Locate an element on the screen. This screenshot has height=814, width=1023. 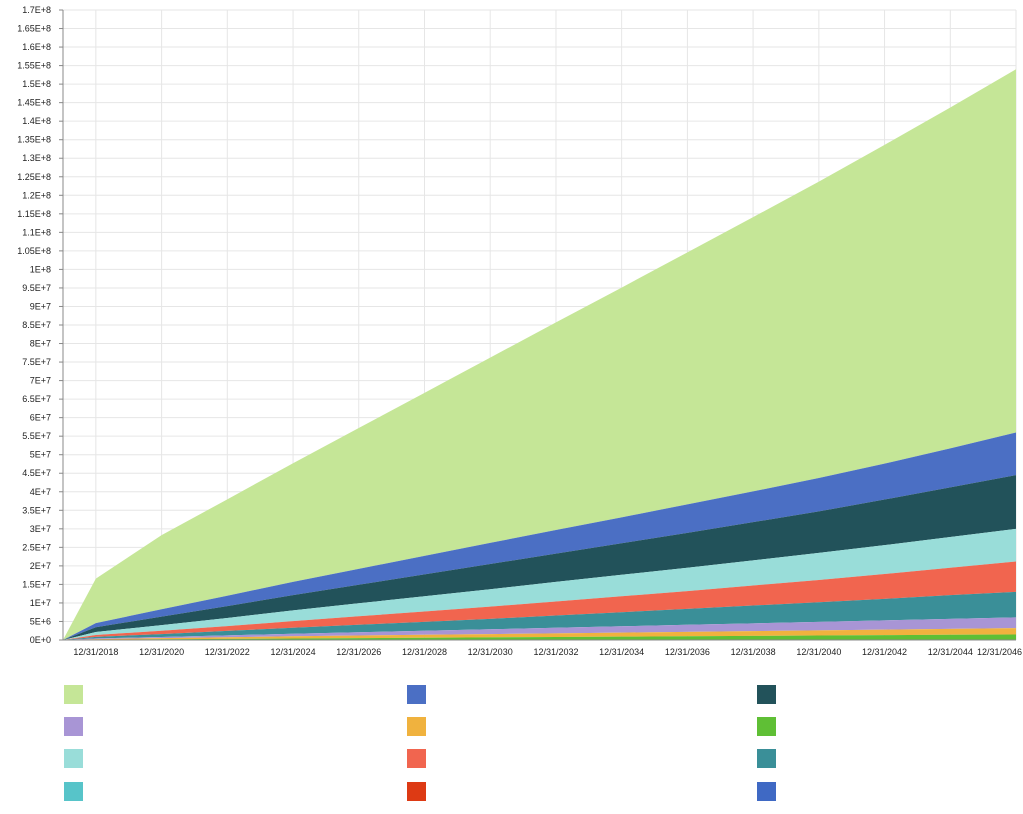
x-tick-label: 12/31/2022 is located at coordinates (227, 652).